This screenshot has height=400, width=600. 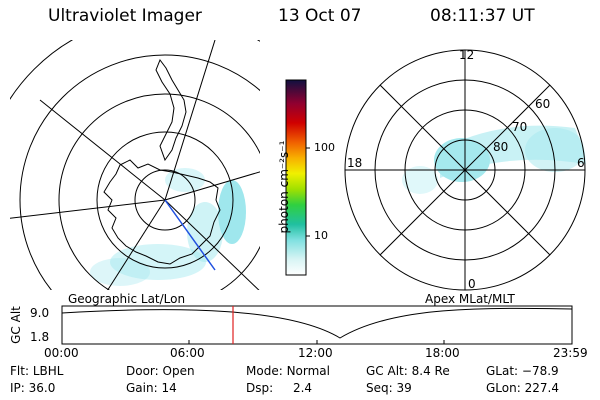 I want to click on altitude-plot-frame, so click(x=317, y=325).